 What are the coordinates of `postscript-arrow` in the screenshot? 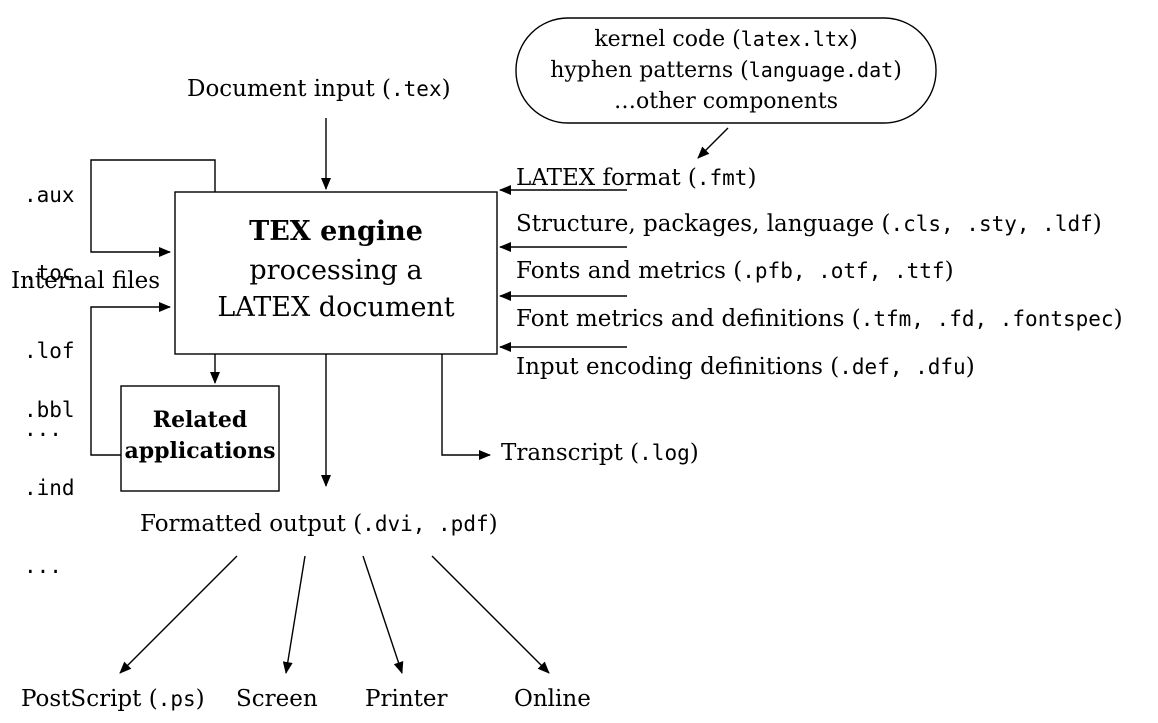 It's located at (178, 614).